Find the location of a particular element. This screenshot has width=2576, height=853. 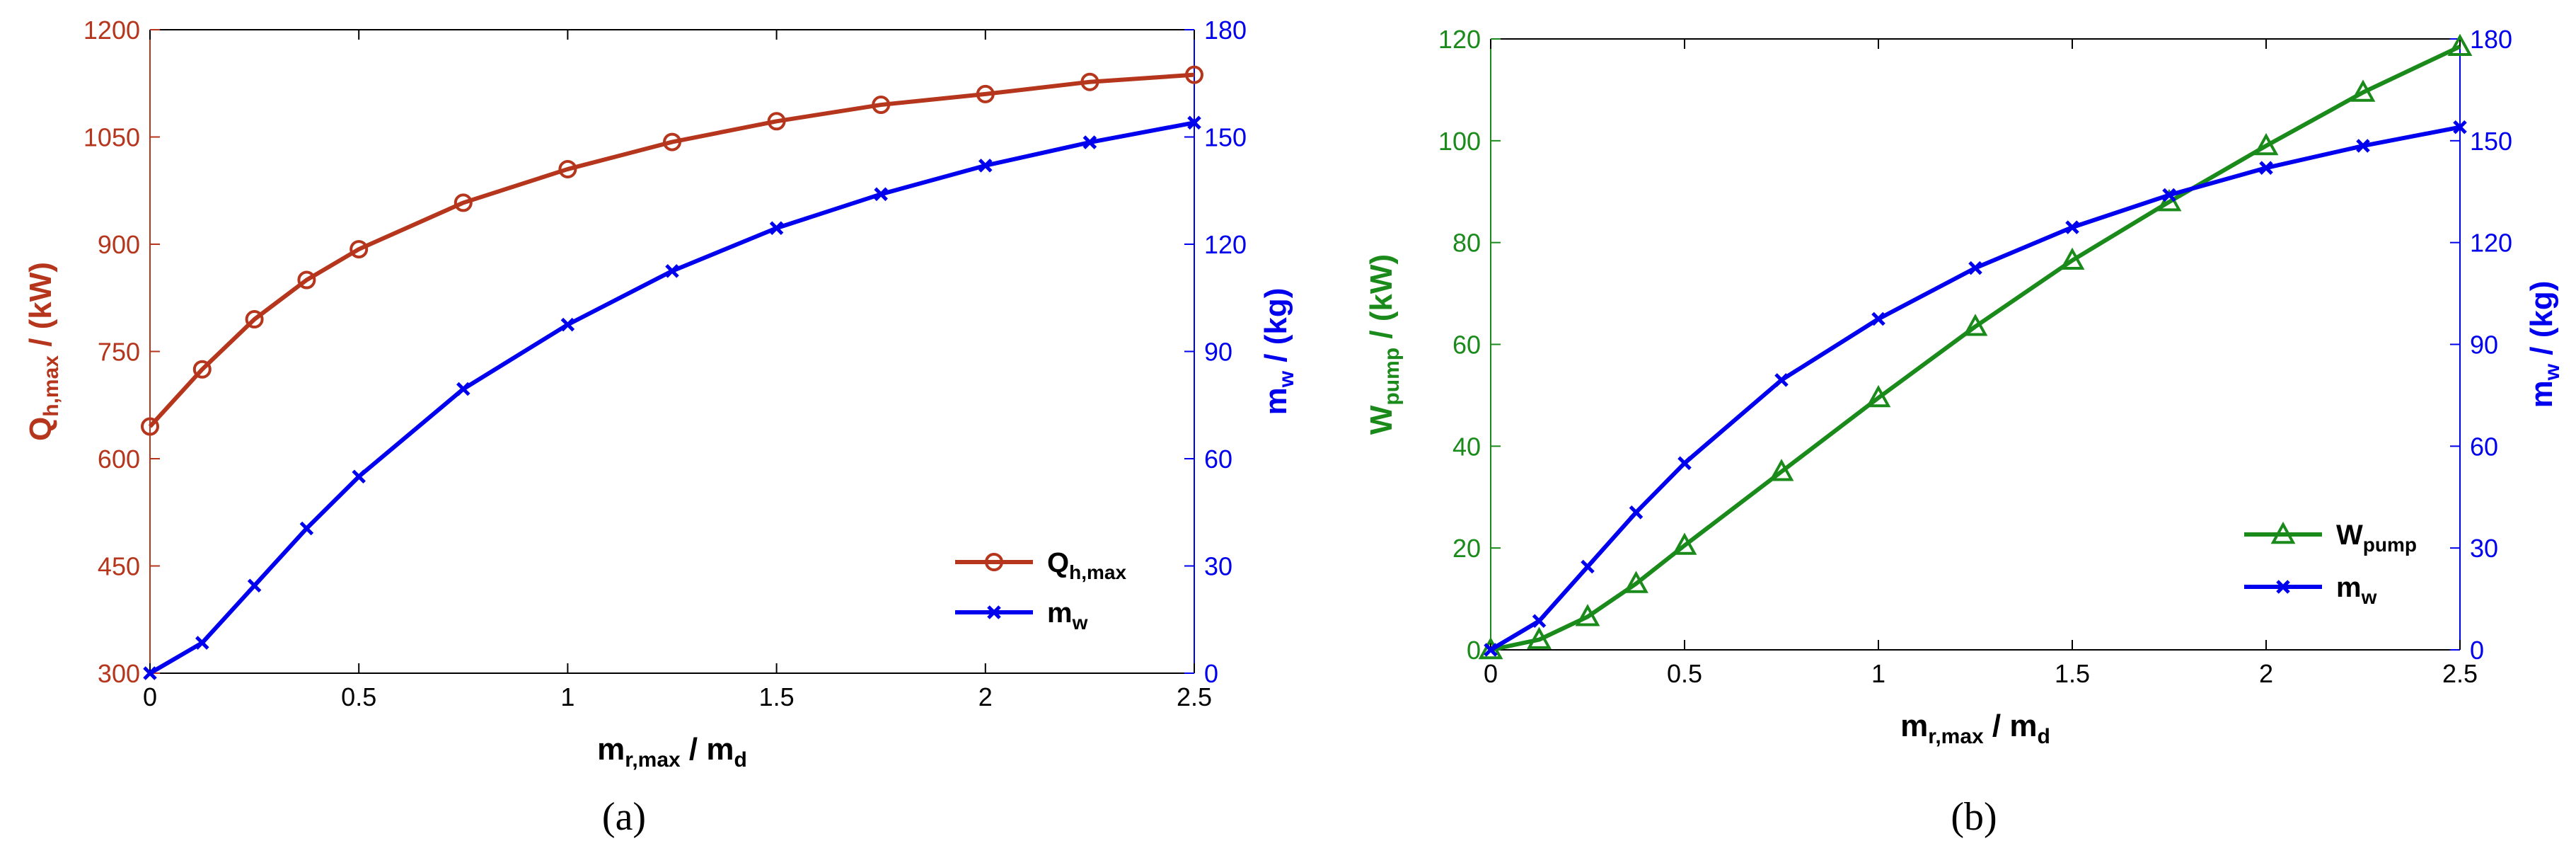

right-y-tick-label: 150 is located at coordinates (1225, 137).